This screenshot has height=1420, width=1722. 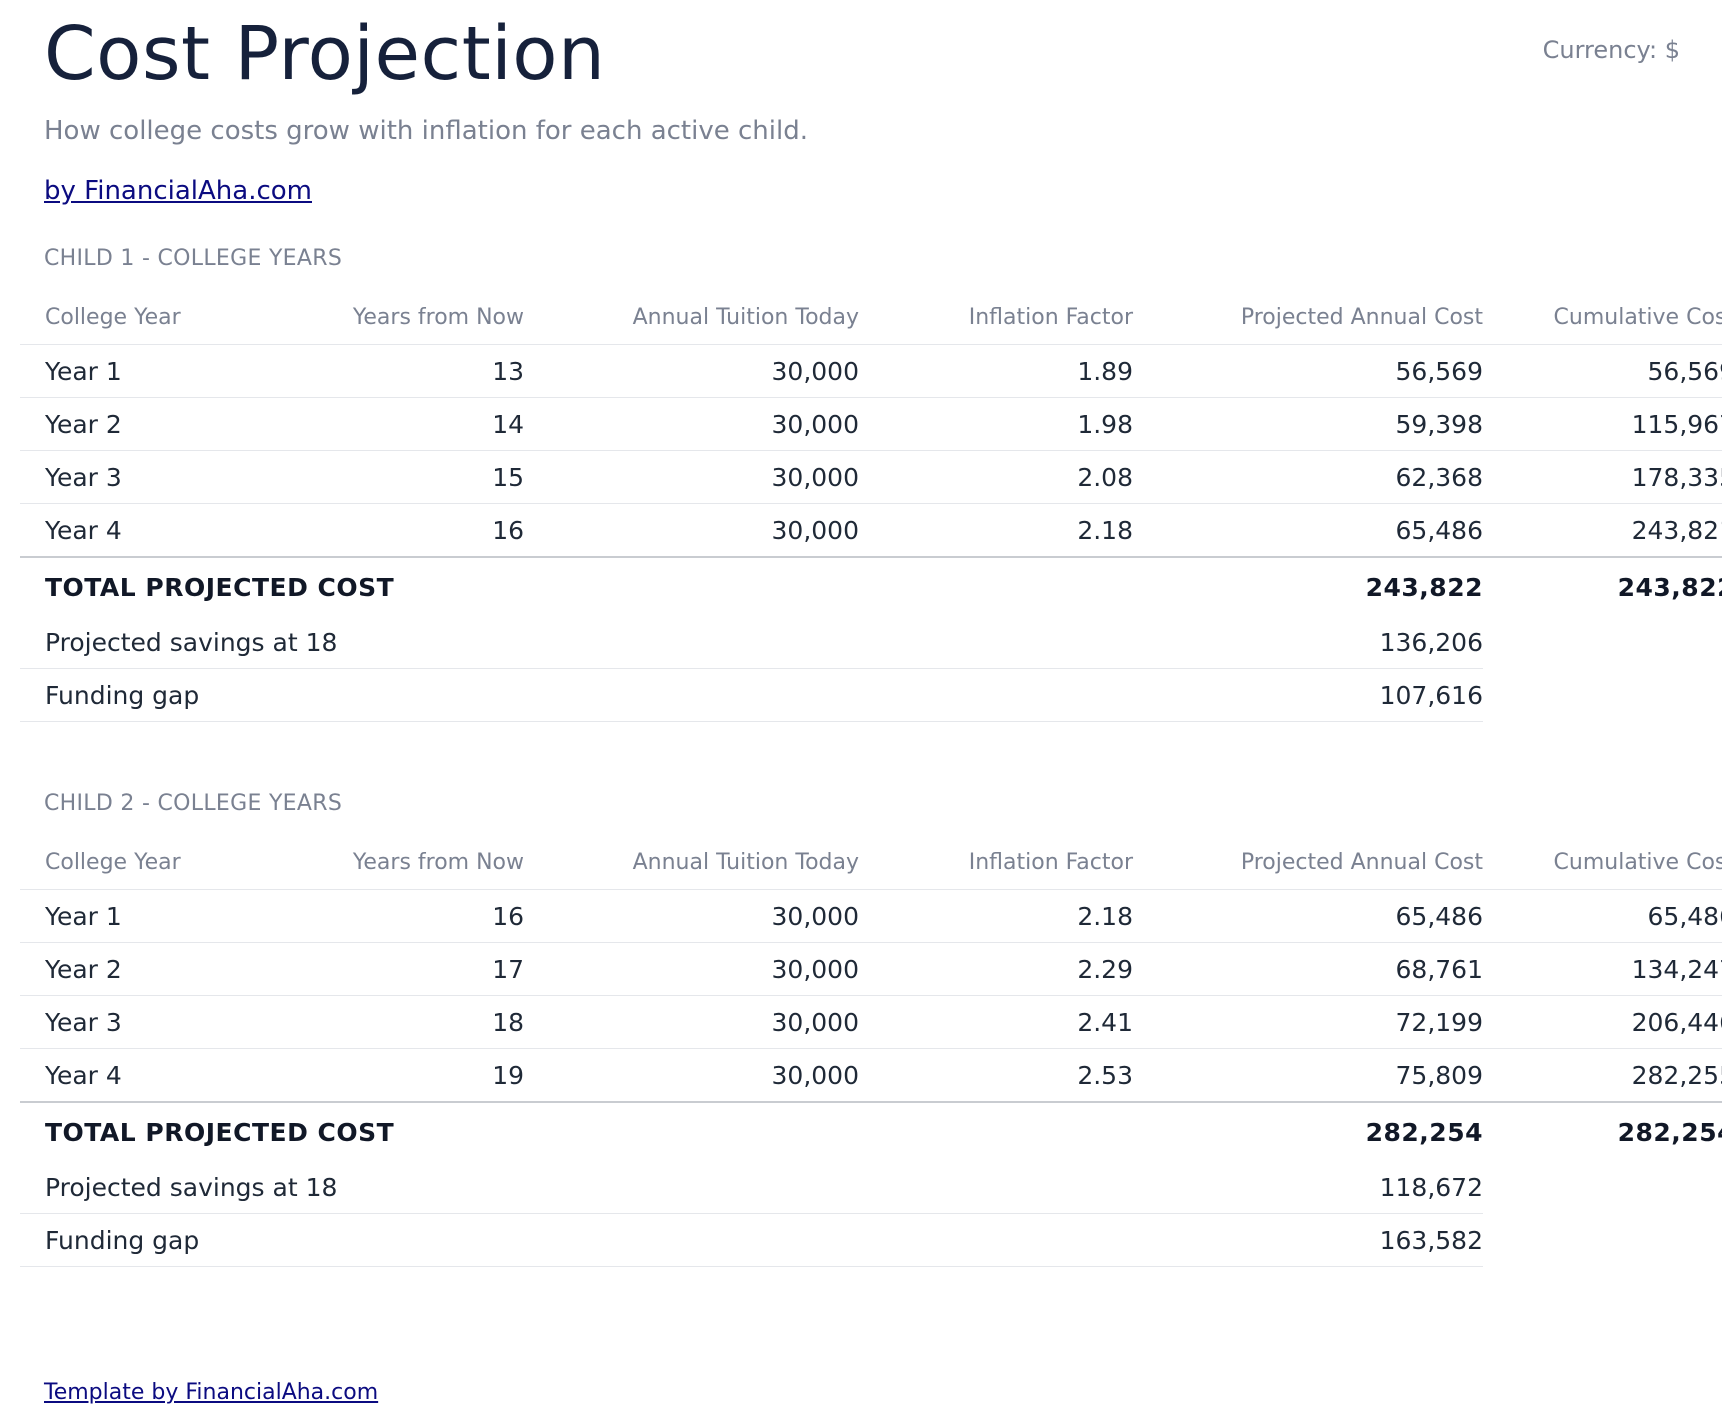 What do you see at coordinates (1308, 477) in the screenshot?
I see `cell-projected-cost: 62,368` at bounding box center [1308, 477].